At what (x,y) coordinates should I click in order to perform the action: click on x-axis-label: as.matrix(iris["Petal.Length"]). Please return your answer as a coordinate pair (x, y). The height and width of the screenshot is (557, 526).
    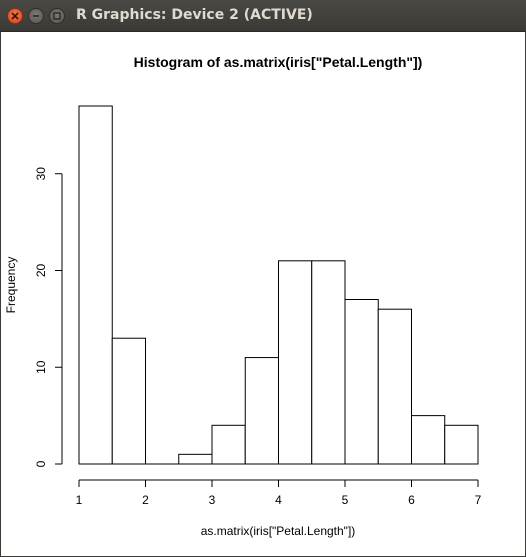
    Looking at the image, I should click on (278, 531).